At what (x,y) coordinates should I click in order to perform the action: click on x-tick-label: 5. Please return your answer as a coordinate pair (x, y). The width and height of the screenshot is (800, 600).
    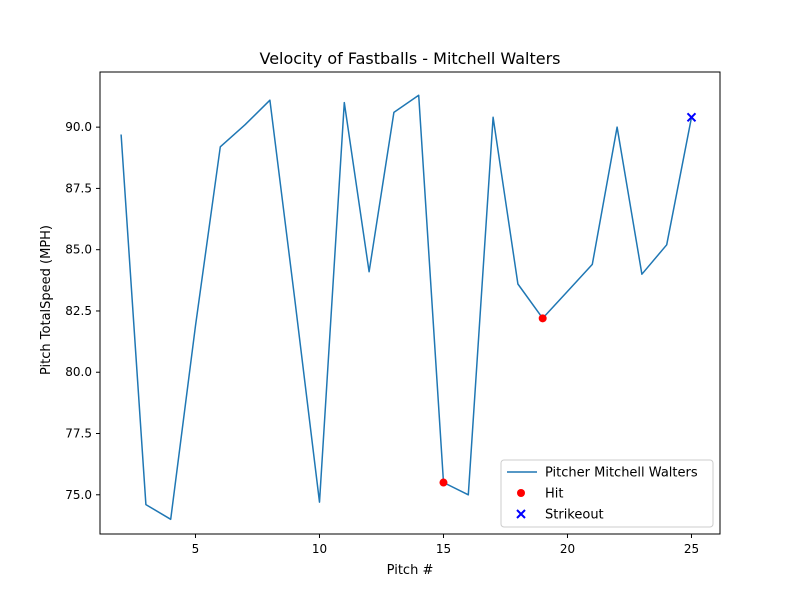
    Looking at the image, I should click on (196, 549).